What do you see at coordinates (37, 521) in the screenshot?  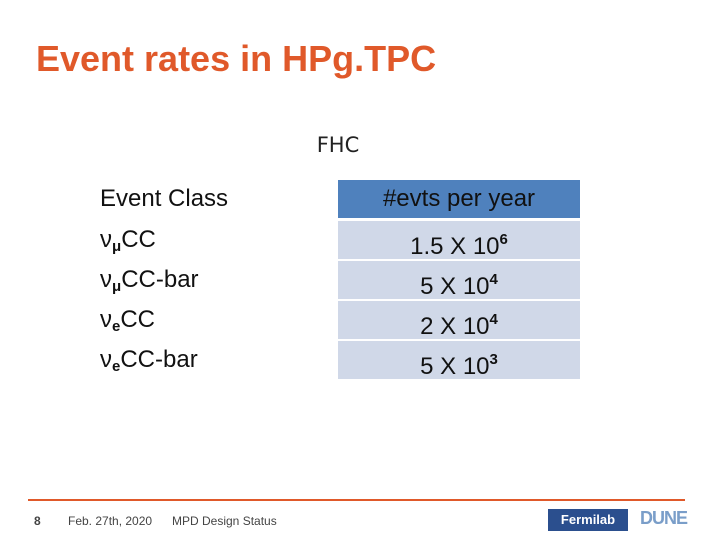 I see `page-number: 8` at bounding box center [37, 521].